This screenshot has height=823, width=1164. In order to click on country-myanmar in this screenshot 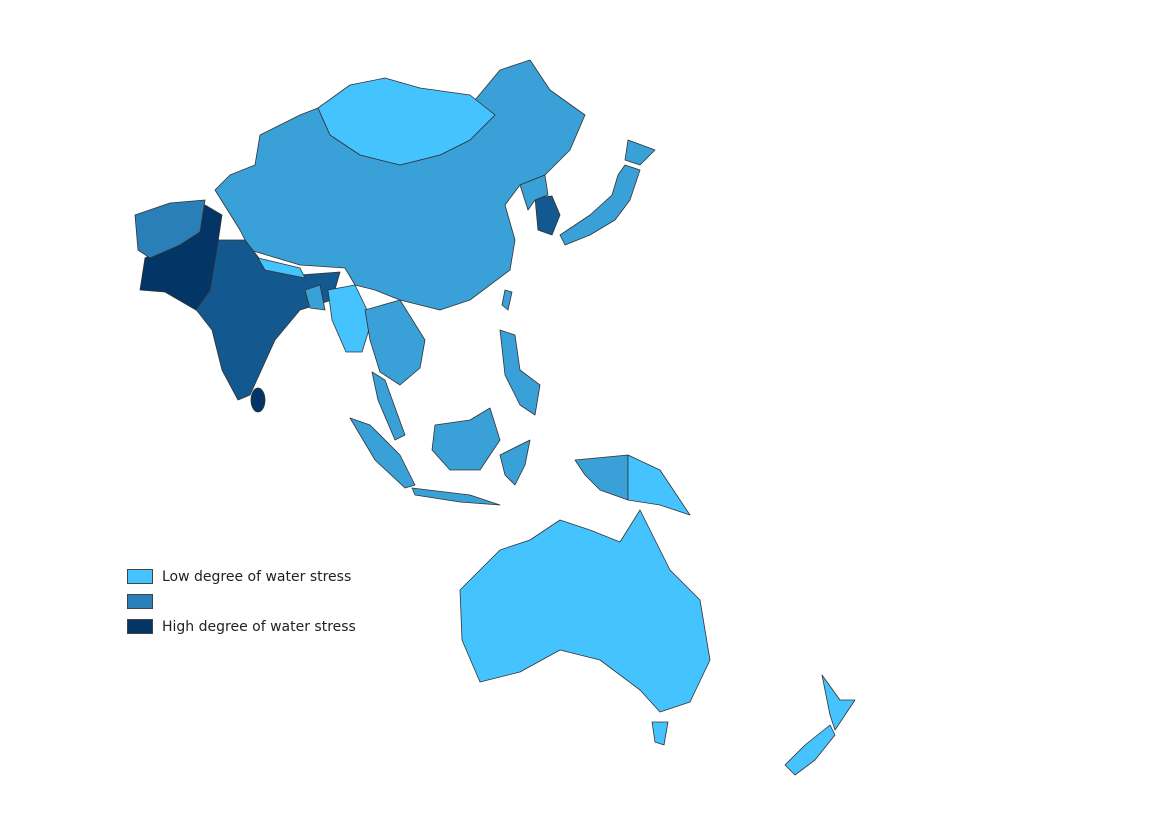, I will do `click(350, 318)`.